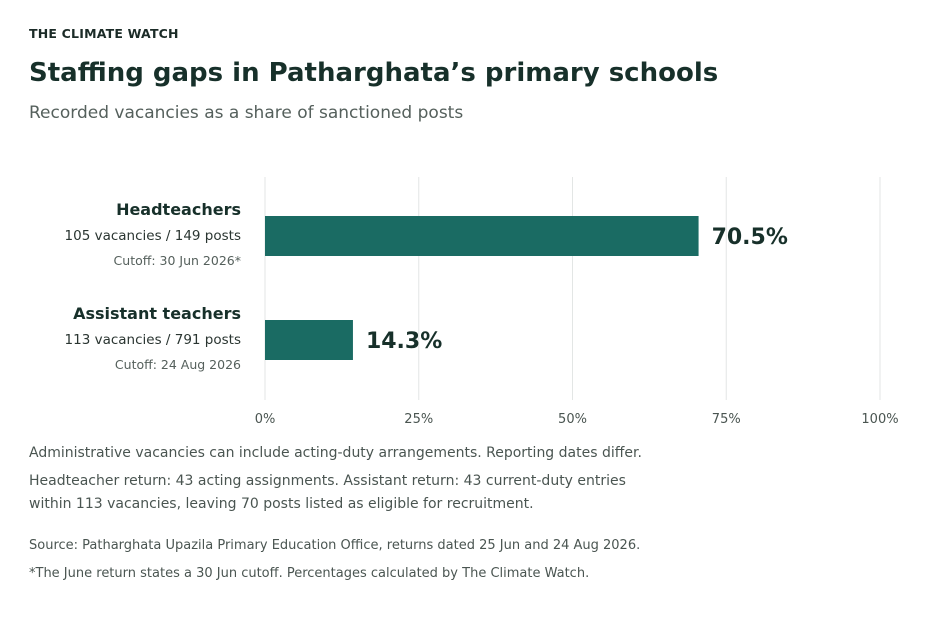 The width and height of the screenshot is (945, 630). Describe the element at coordinates (572, 419) in the screenshot. I see `x-tick-label: 50%` at that location.